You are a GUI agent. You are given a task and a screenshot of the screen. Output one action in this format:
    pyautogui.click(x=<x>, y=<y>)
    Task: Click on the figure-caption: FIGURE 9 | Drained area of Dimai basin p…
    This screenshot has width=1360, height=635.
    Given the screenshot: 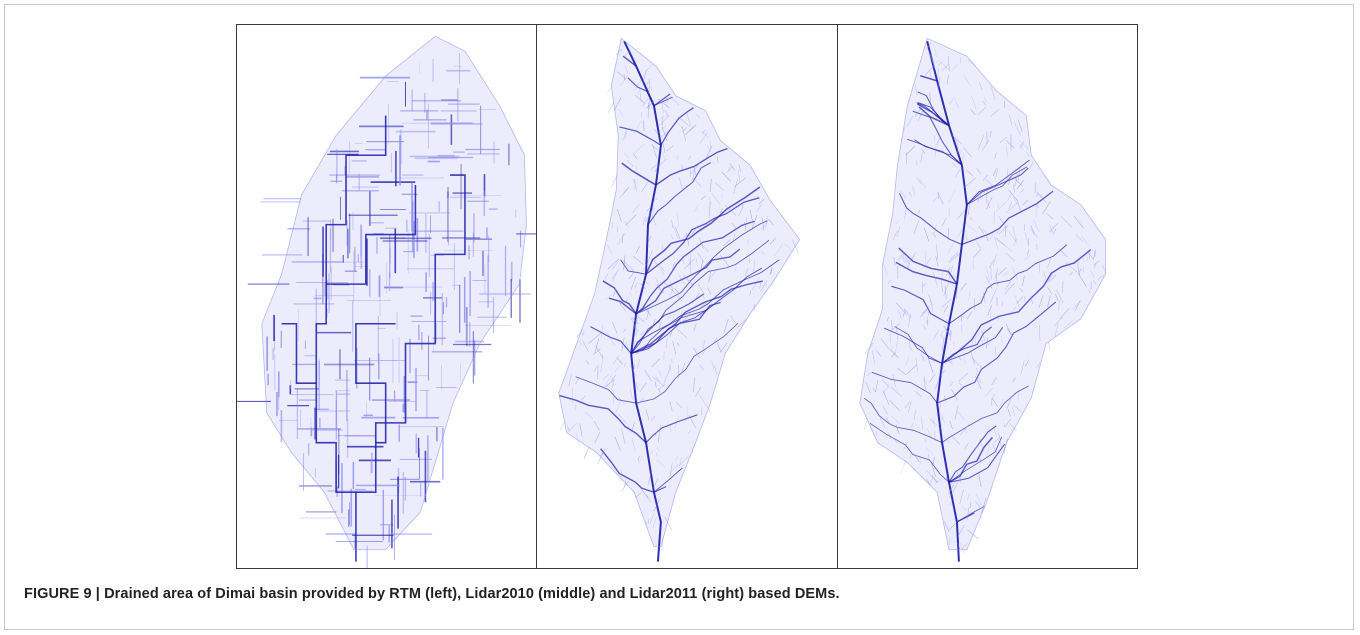 What is the action you would take?
    pyautogui.click(x=432, y=594)
    